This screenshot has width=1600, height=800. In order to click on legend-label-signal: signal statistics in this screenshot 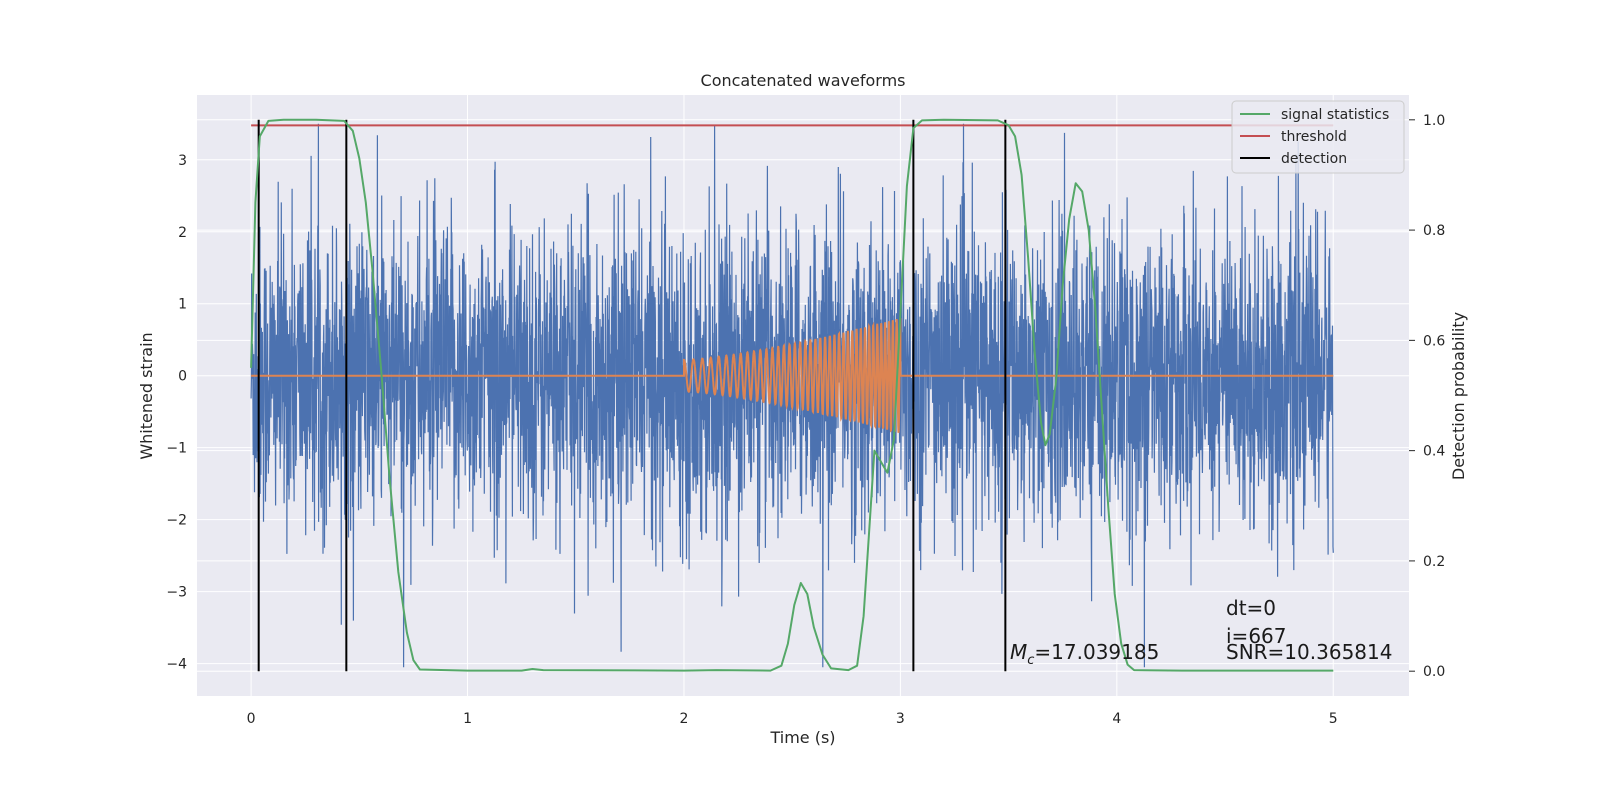, I will do `click(1335, 115)`.